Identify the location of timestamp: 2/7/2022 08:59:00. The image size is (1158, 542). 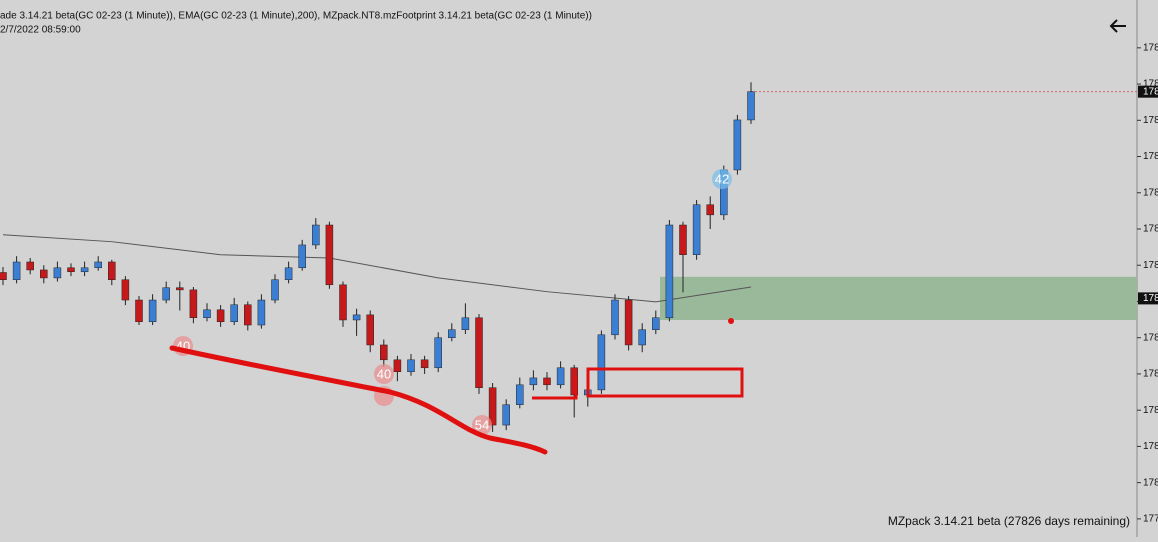
(40, 30).